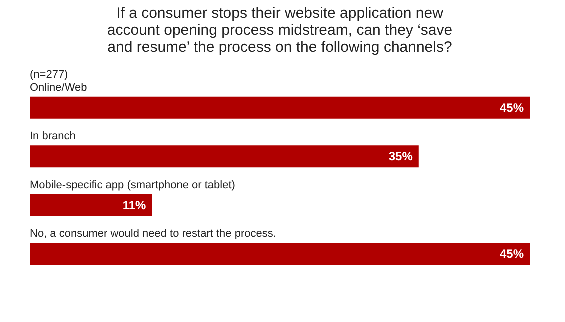 The width and height of the screenshot is (565, 322). Describe the element at coordinates (153, 234) in the screenshot. I see `y-tick-label: No, a consumer would need to restart the process.` at that location.